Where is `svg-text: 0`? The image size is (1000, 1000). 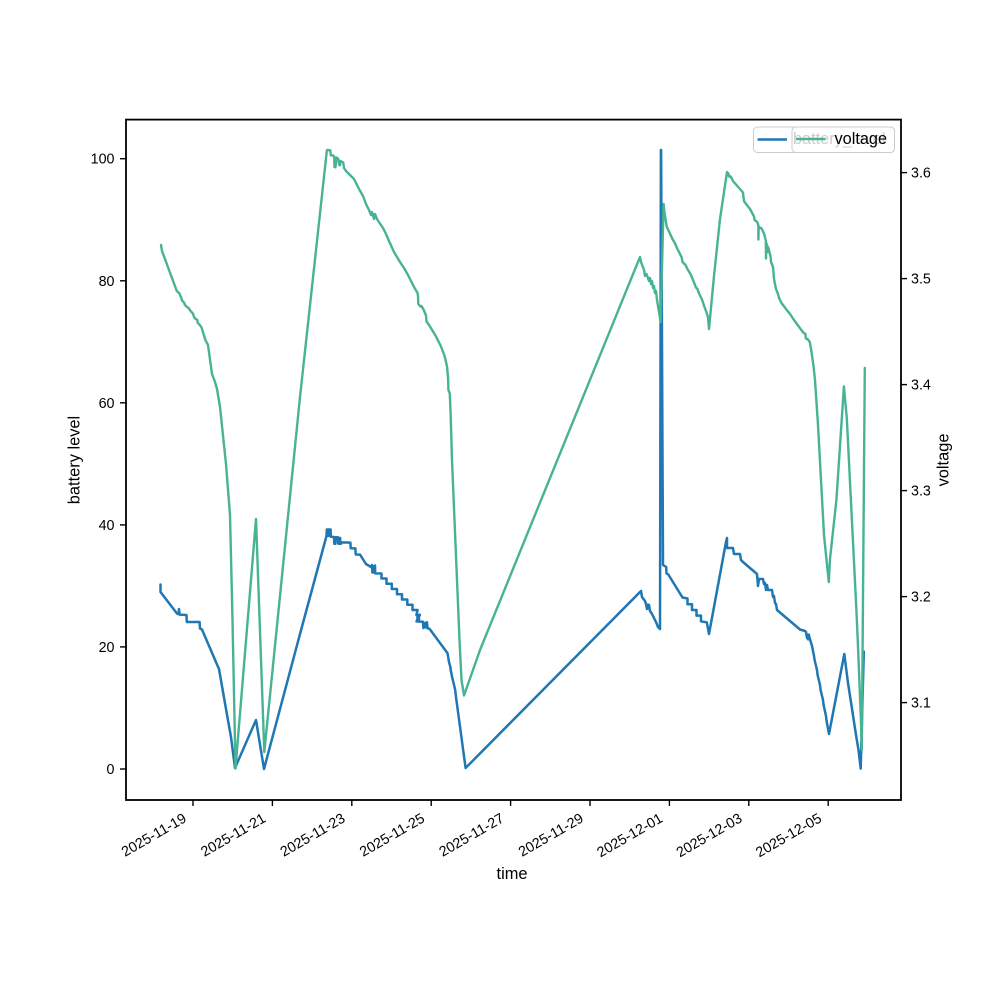
svg-text: 0 is located at coordinates (111, 770).